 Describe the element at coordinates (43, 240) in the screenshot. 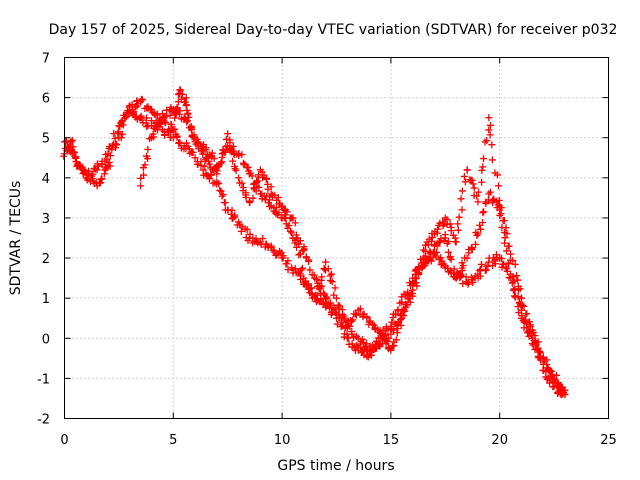

I see `y-tick-labels: -2 -1 0 1 2 3 4 5 6 7` at that location.